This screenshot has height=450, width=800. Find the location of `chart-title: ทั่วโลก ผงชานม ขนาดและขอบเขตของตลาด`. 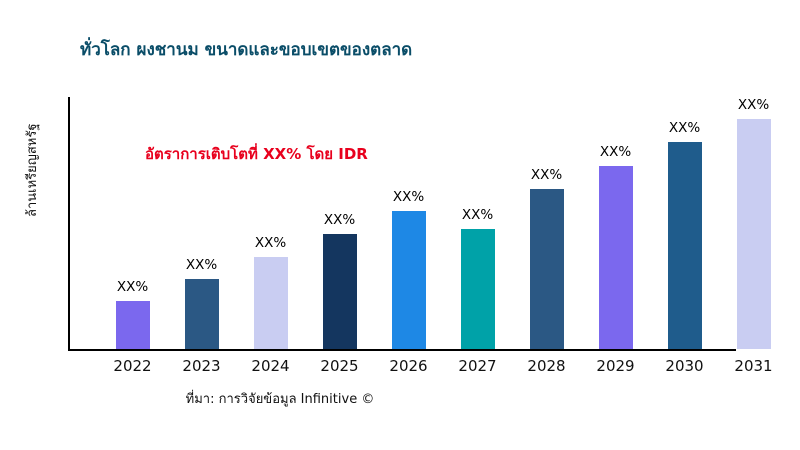

chart-title: ทั่วโลก ผงชานม ขนาดและขอบเขตของตลาด is located at coordinates (246, 50).